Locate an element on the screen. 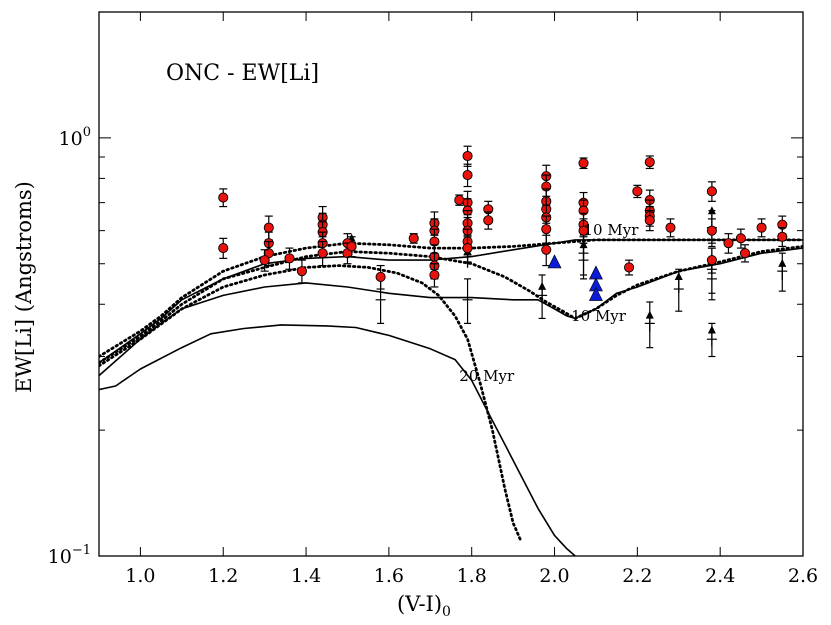 This screenshot has width=831, height=625. x-tick-label: 2.4 is located at coordinates (720, 576).